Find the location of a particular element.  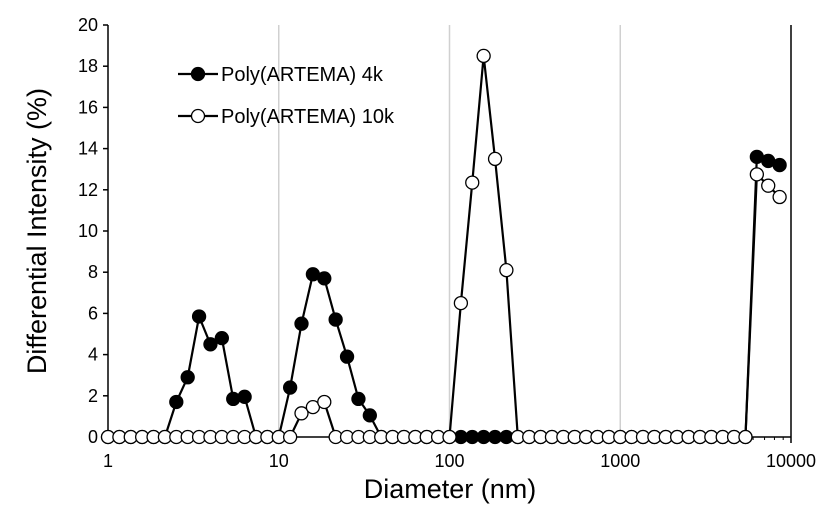

x-tick-label: 1000 is located at coordinates (620, 461).